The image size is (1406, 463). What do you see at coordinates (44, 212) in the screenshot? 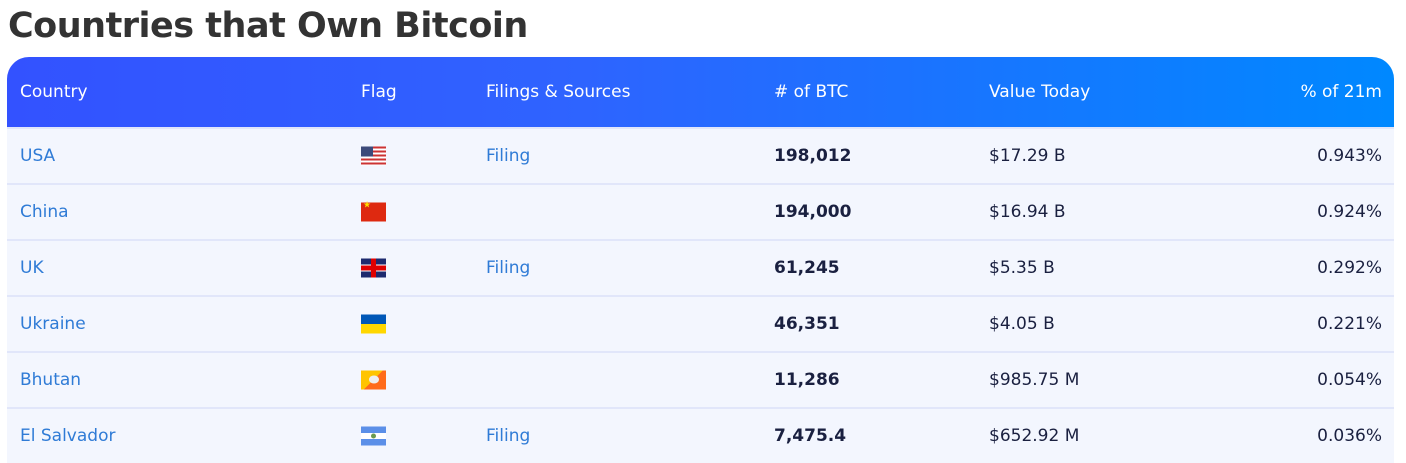
I see `country-link: China` at bounding box center [44, 212].